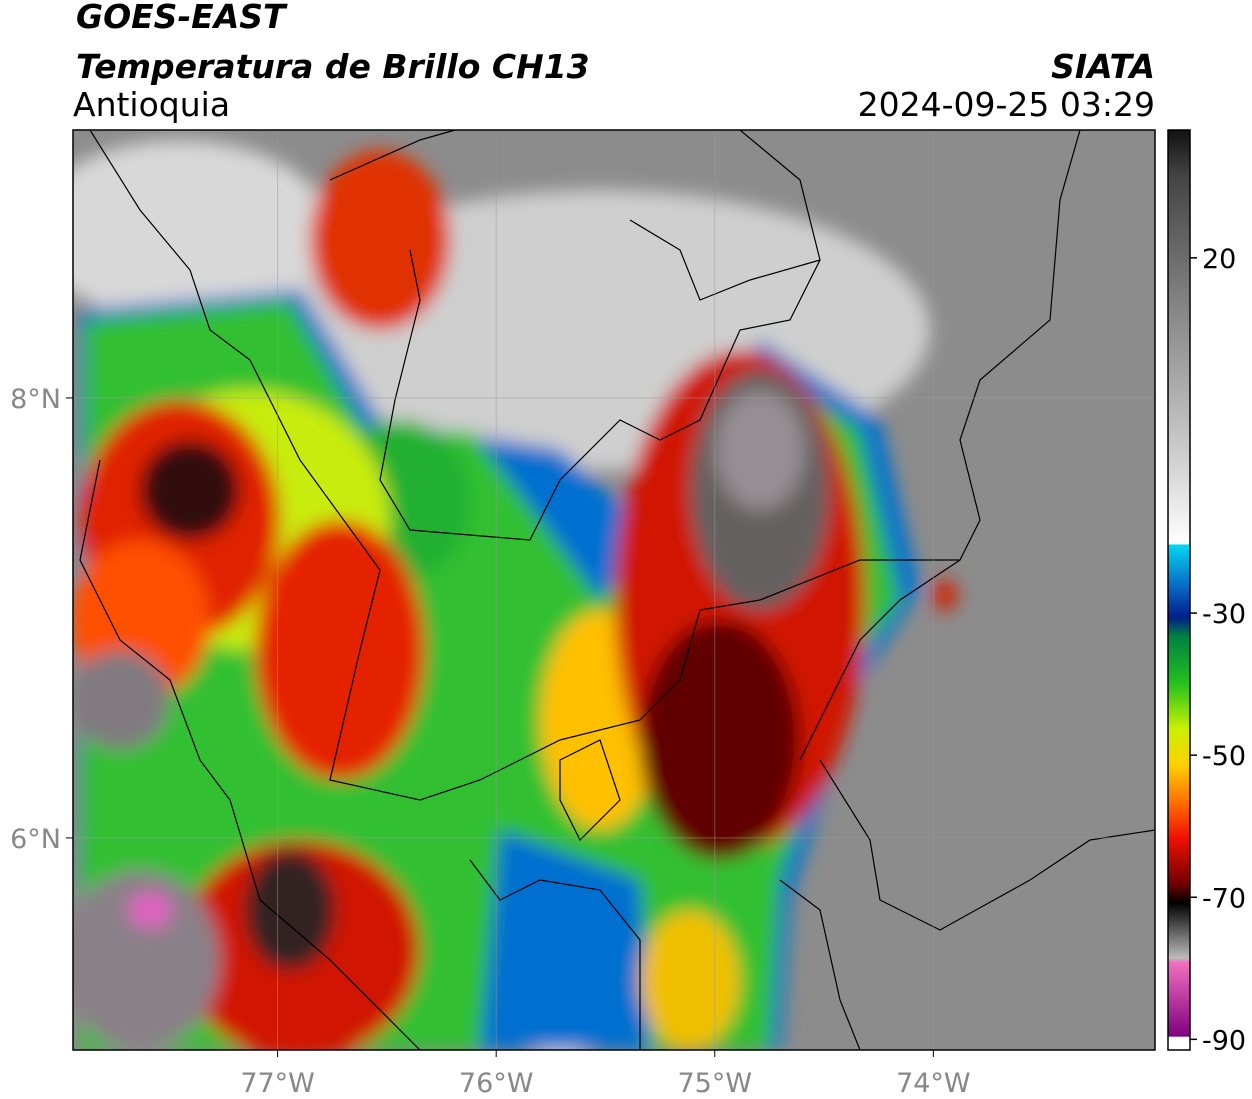  Describe the element at coordinates (277, 1083) in the screenshot. I see `lon-label: 77°W` at that location.